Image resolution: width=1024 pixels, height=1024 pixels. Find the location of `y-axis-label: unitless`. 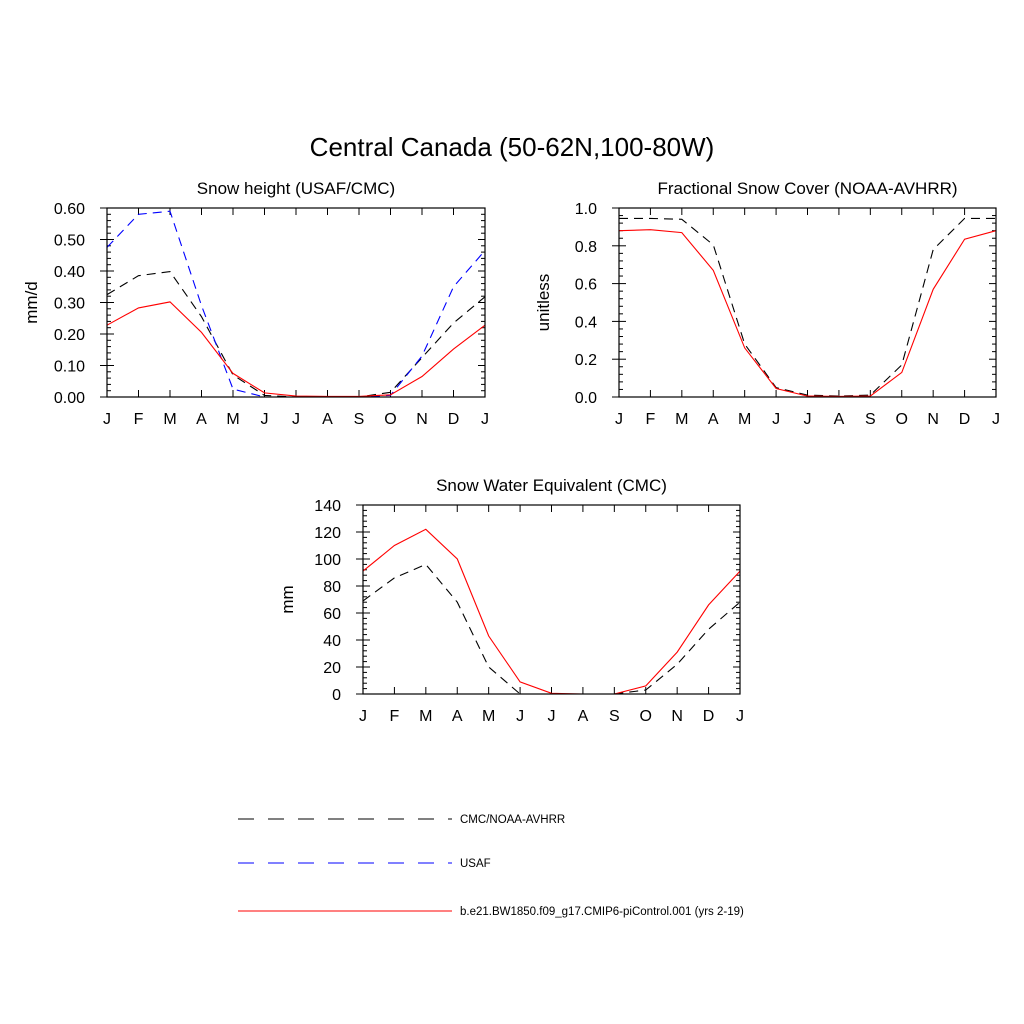

y-axis-label: unitless is located at coordinates (543, 303).